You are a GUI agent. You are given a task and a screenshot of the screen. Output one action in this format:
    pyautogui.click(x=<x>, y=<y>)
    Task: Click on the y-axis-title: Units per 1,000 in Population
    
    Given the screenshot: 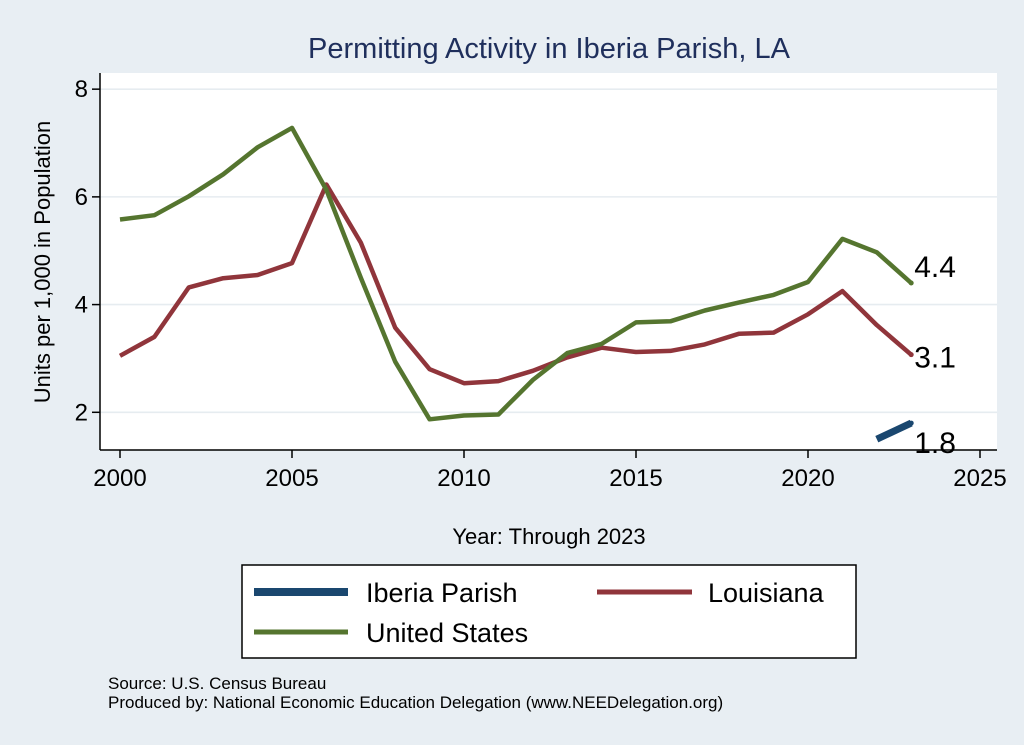 What is the action you would take?
    pyautogui.click(x=42, y=262)
    